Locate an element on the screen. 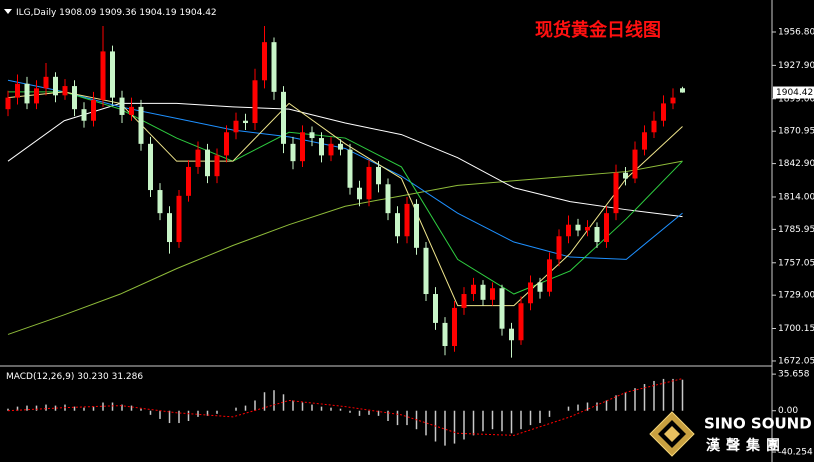  high-readout: 1909.36 is located at coordinates (117, 13).